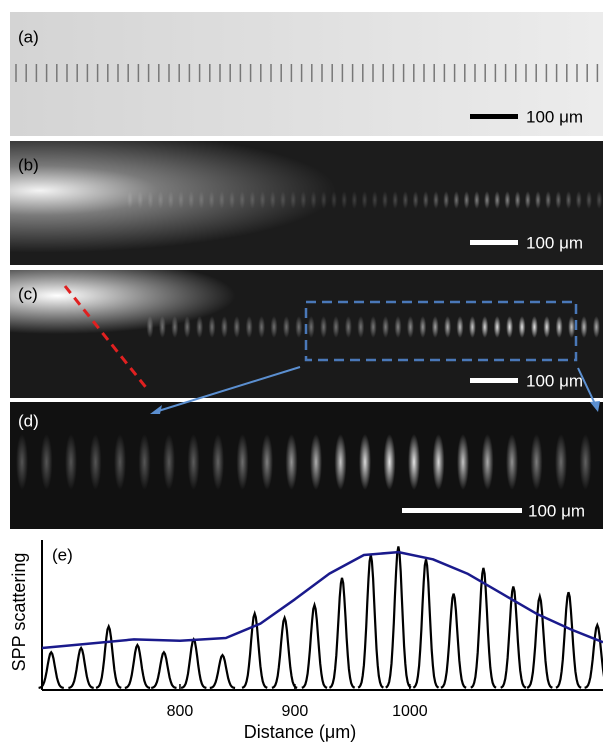  What do you see at coordinates (62, 554) in the screenshot?
I see `chart-label: (e)` at bounding box center [62, 554].